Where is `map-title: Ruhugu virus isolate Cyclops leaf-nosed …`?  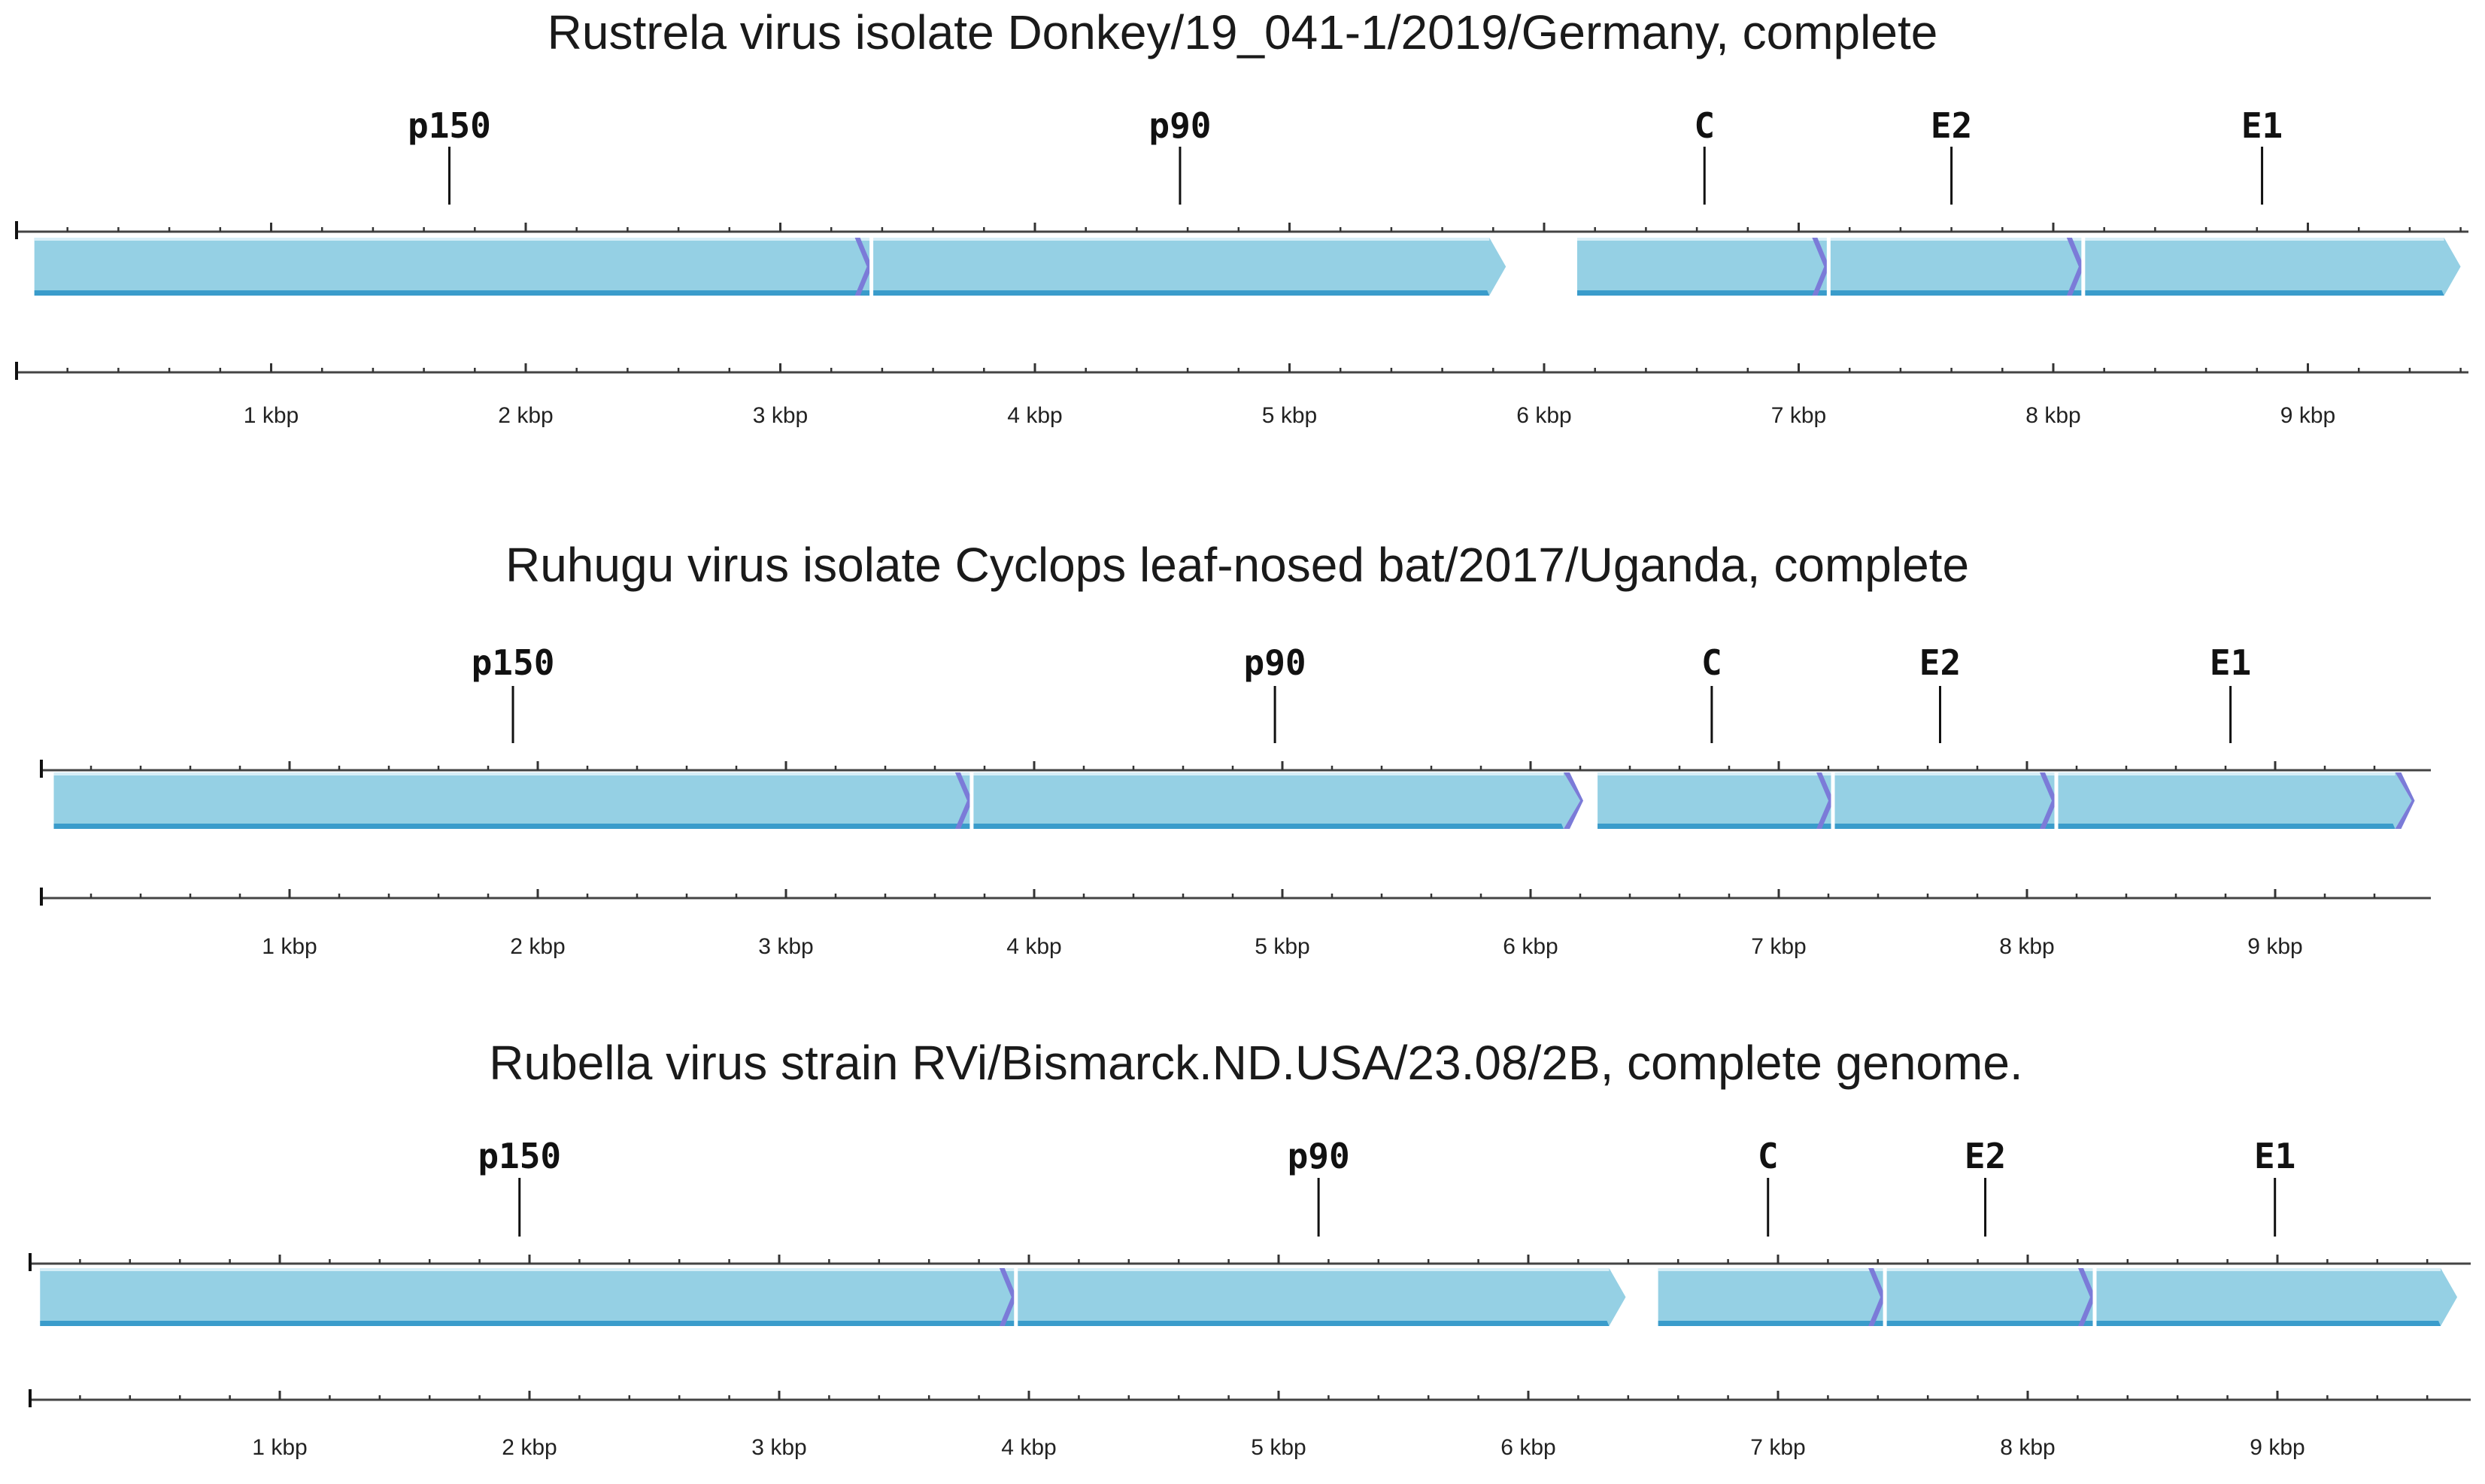
map-title: Ruhugu virus isolate Cyclops leaf-nosed … is located at coordinates (1237, 565).